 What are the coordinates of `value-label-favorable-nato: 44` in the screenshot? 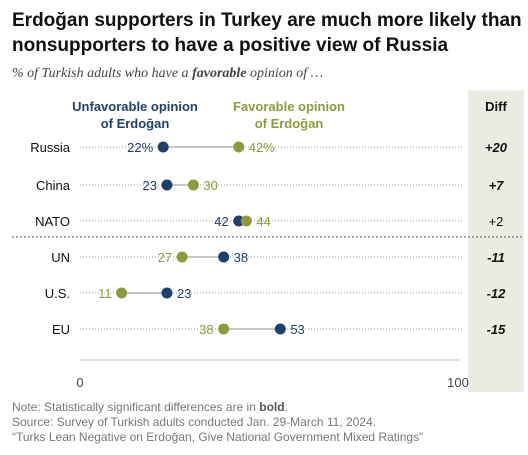 It's located at (263, 221).